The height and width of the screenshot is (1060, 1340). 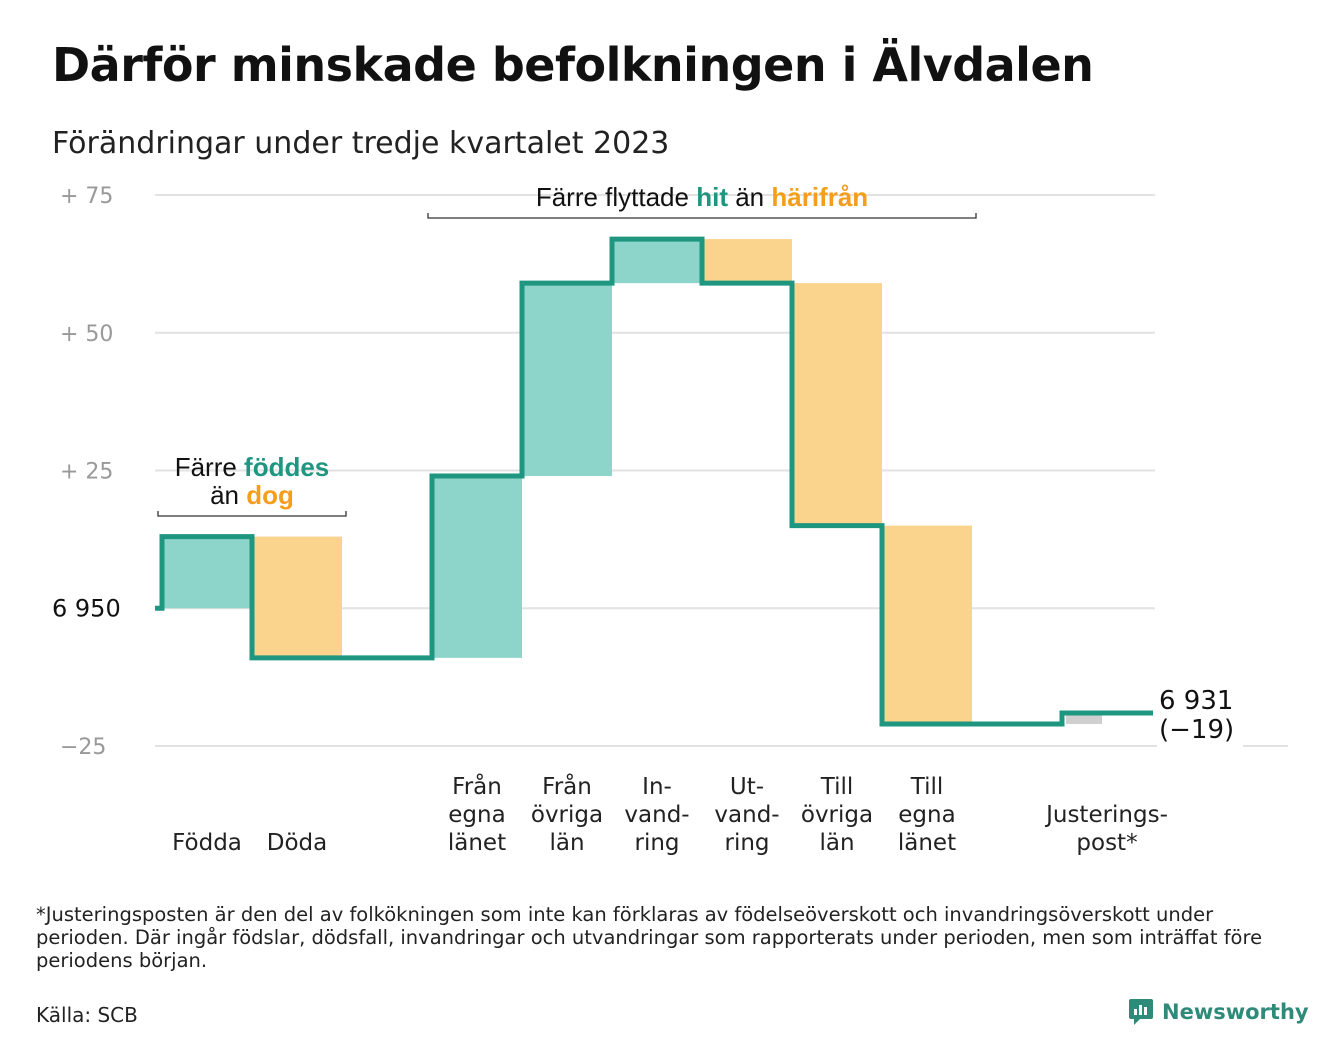 What do you see at coordinates (86, 334) in the screenshot?
I see `y-tick-label: + 50` at bounding box center [86, 334].